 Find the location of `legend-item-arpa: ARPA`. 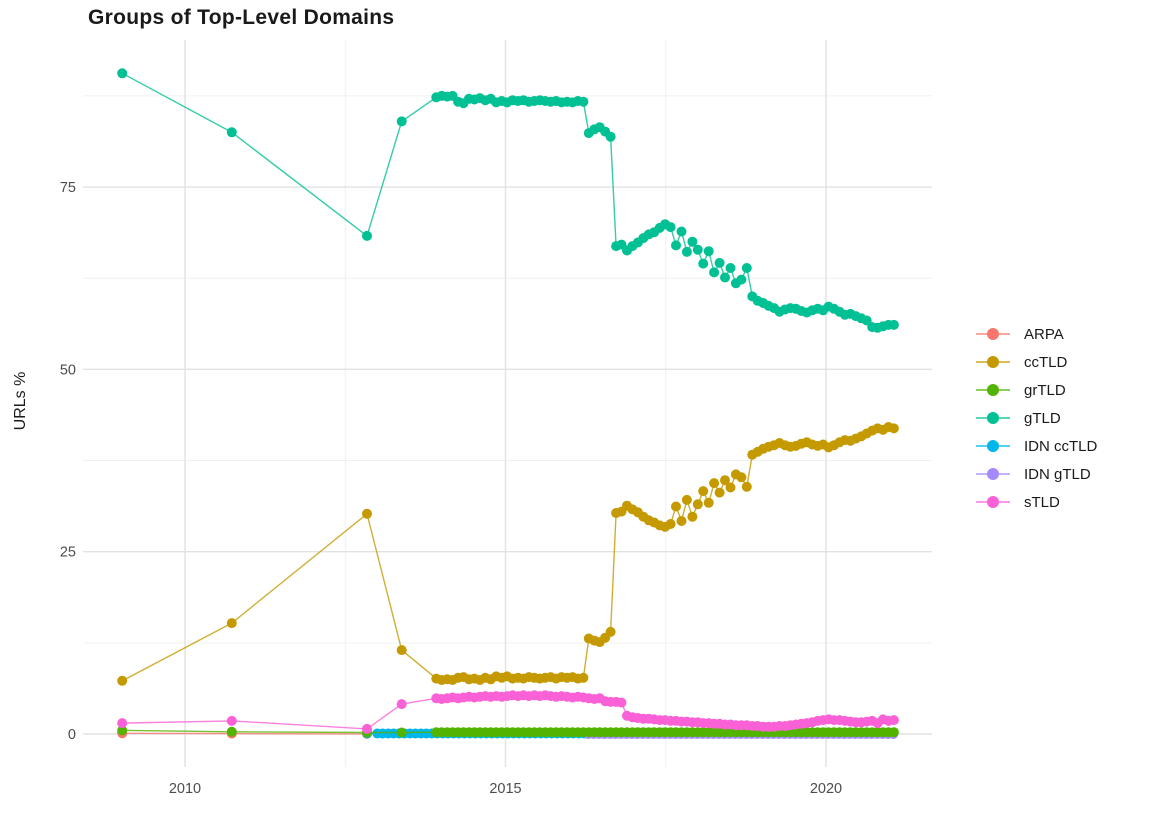

legend-item-arpa: ARPA is located at coordinates (1036, 334).